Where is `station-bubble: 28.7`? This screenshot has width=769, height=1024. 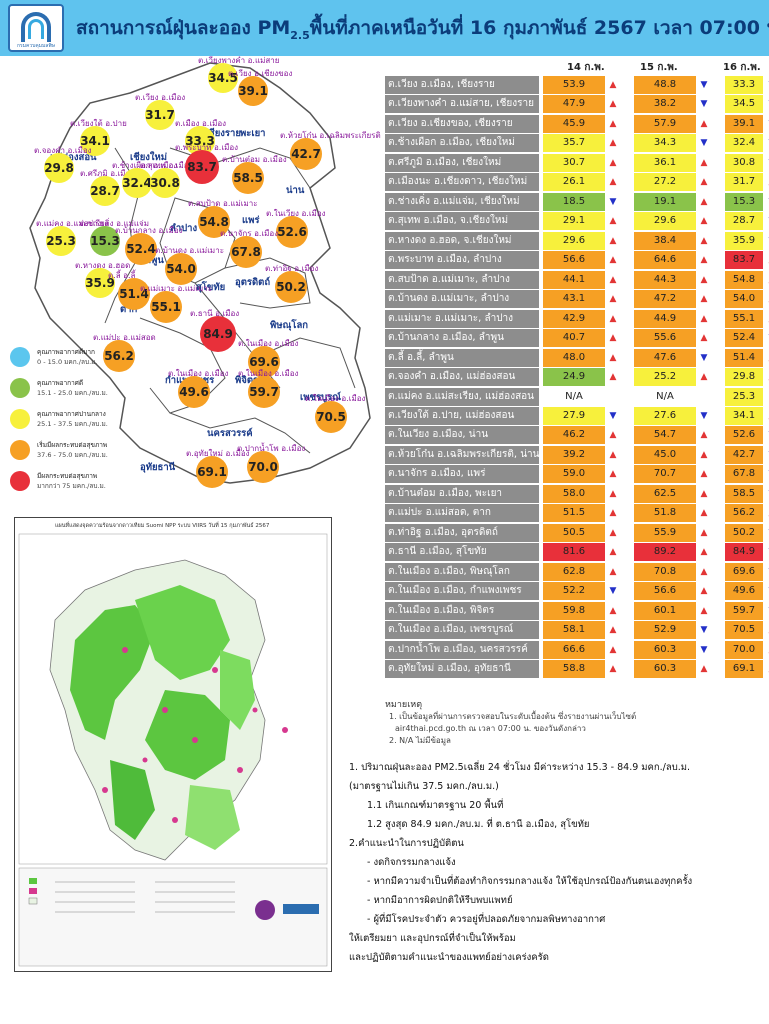
station-bubble: 28.7 is located at coordinates (105, 191).